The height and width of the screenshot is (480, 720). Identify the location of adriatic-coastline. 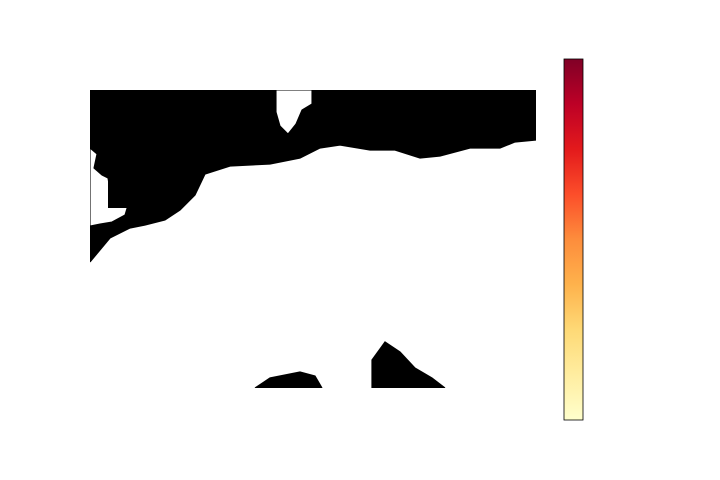
(408, 364).